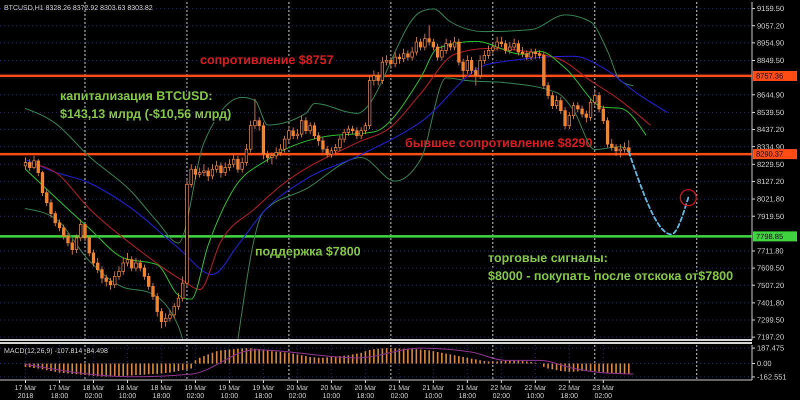 The height and width of the screenshot is (400, 800). Describe the element at coordinates (308, 251) in the screenshot. I see `ref-line-label: поддержка $7800` at that location.